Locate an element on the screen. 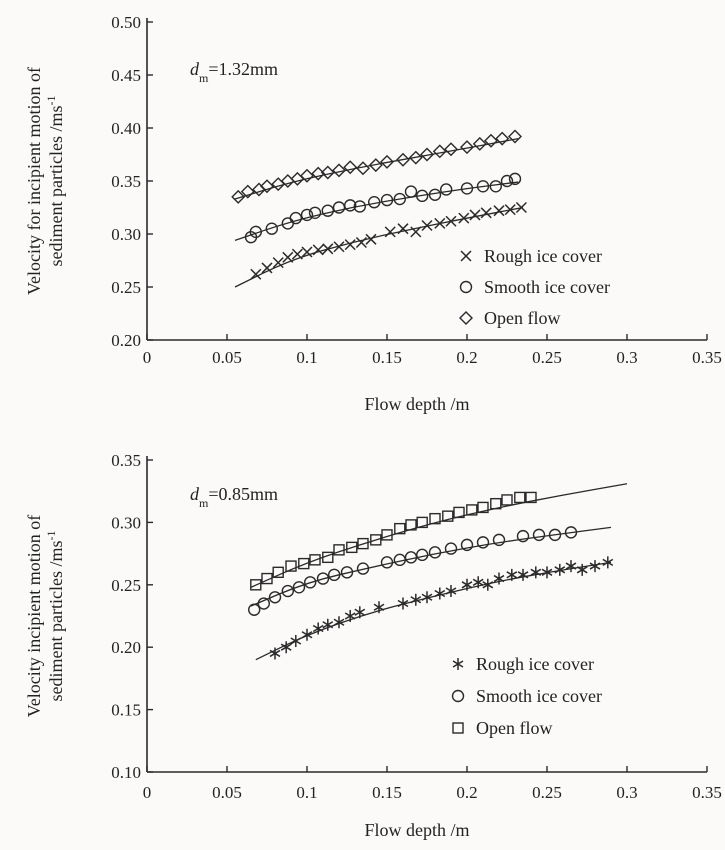 The height and width of the screenshot is (850, 725). y-tick-label: 0.40 is located at coordinates (126, 128).